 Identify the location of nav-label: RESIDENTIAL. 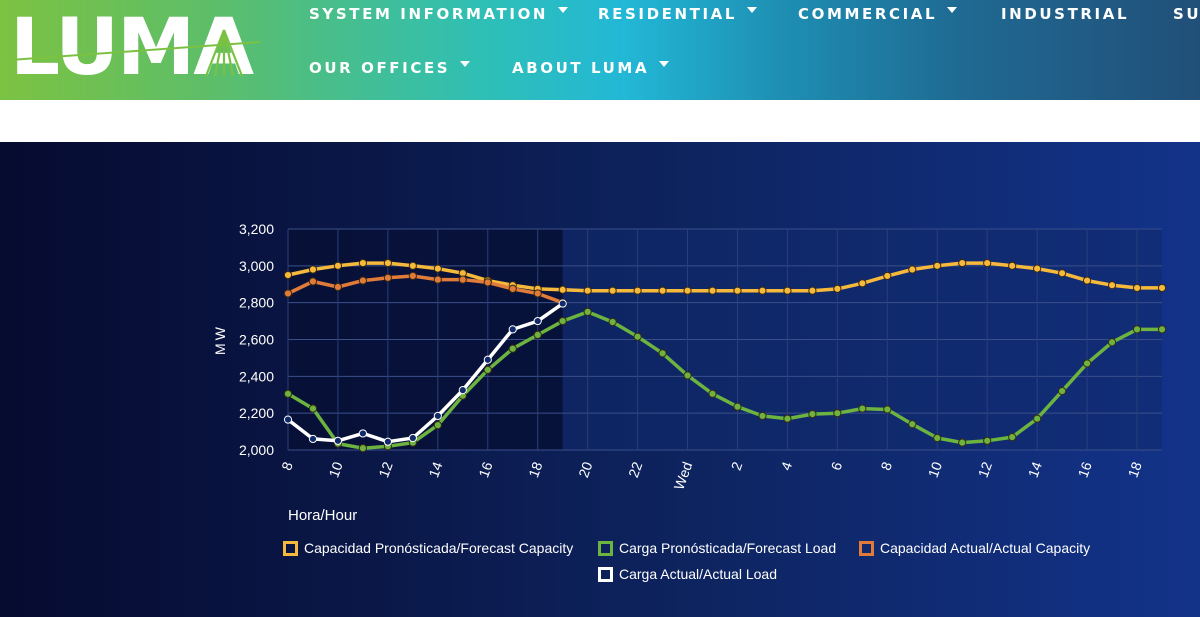
(668, 14).